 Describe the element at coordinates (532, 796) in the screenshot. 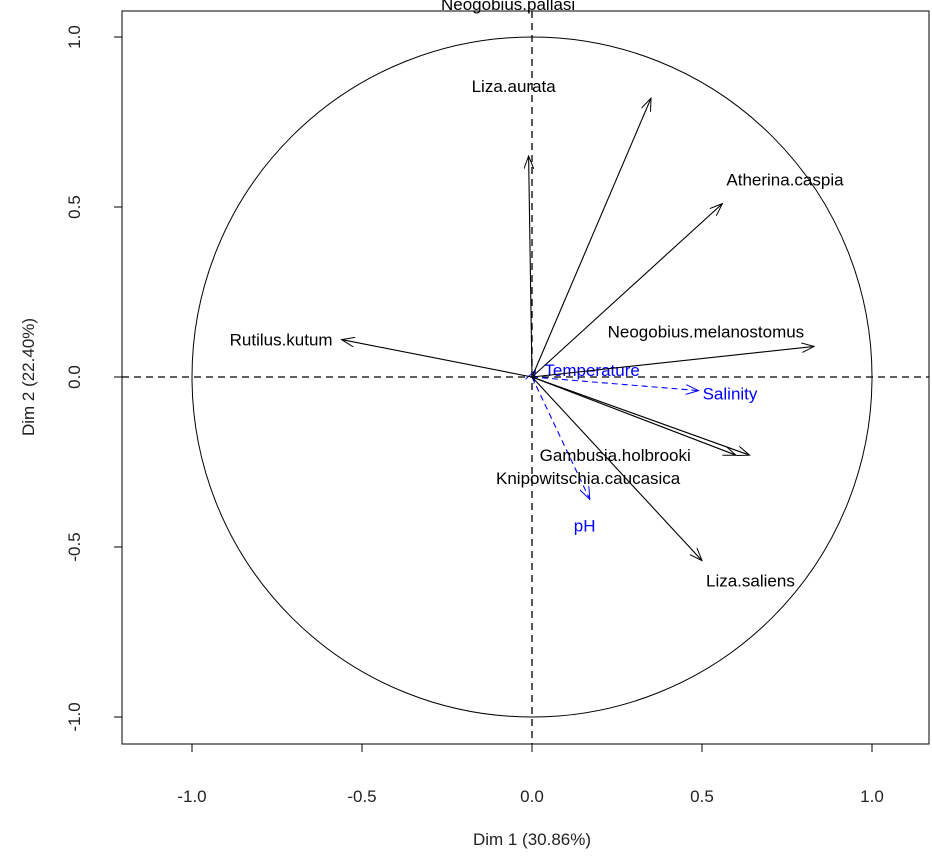

I see `x-tick-label: 0.0` at that location.